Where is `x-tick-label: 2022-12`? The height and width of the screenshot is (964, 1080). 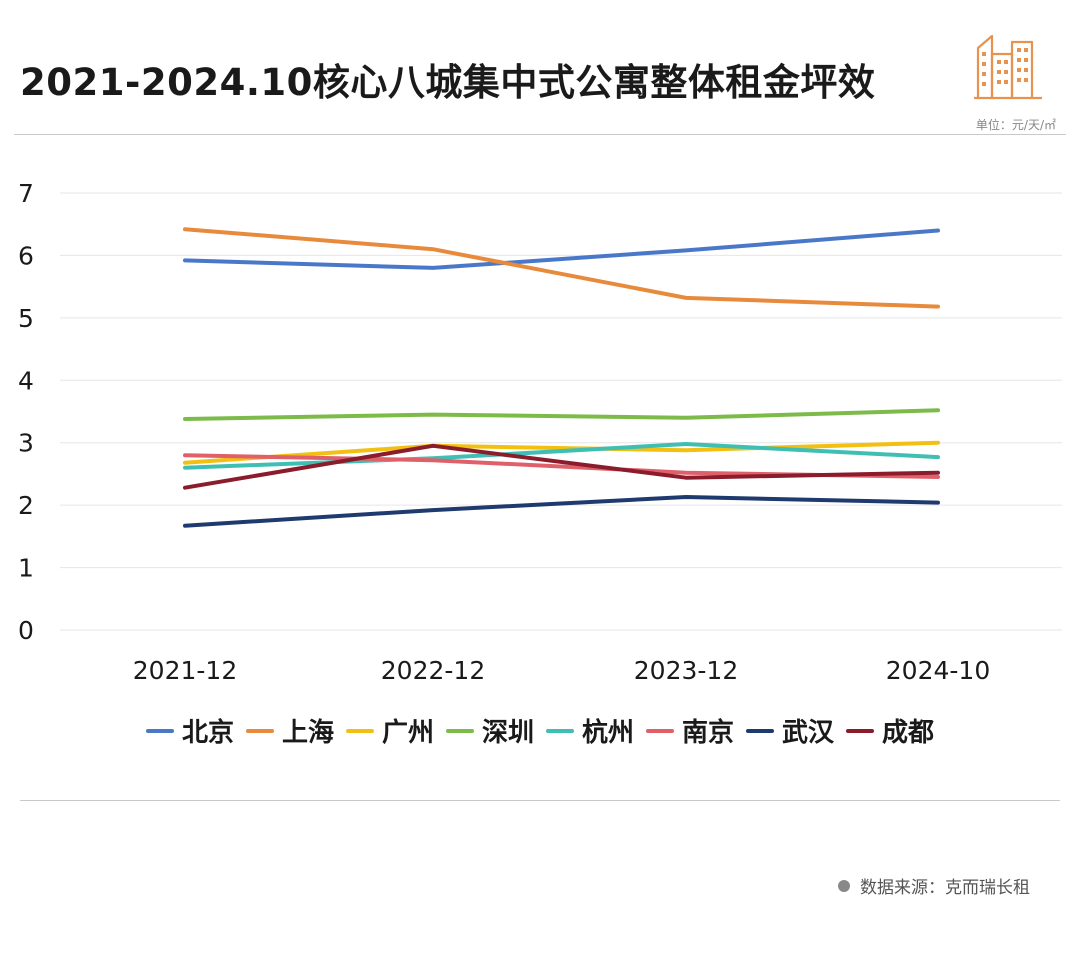
x-tick-label: 2022-12 is located at coordinates (433, 670).